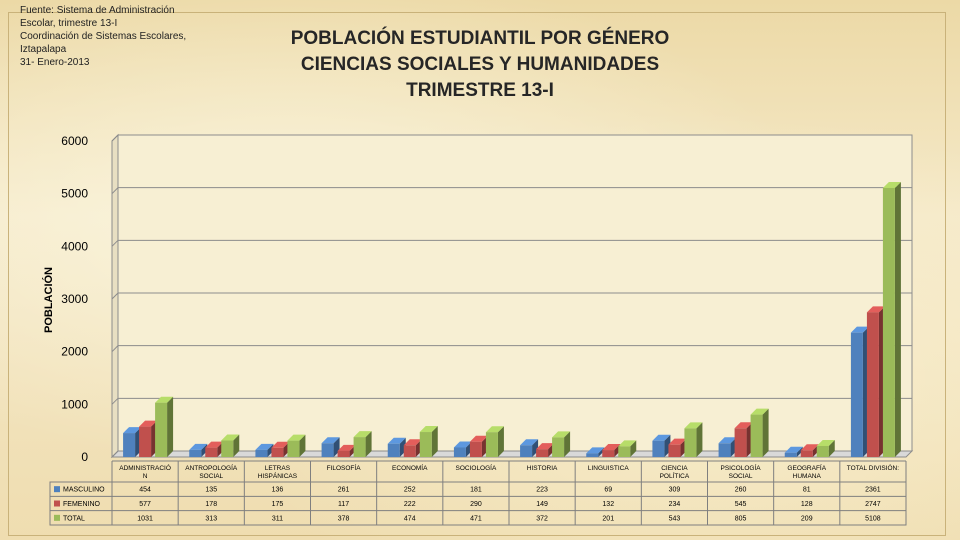  What do you see at coordinates (674, 468) in the screenshot?
I see `category-label: CIENCIA` at bounding box center [674, 468].